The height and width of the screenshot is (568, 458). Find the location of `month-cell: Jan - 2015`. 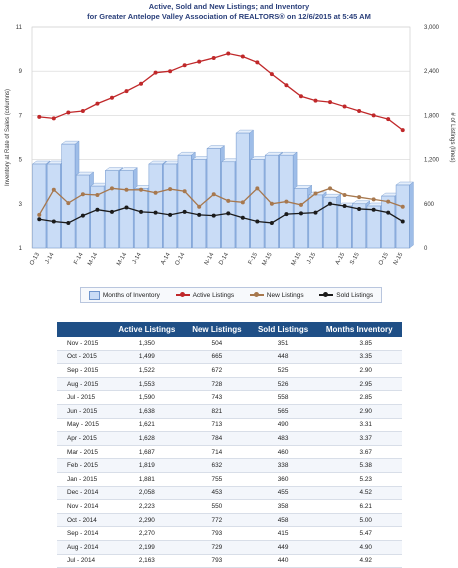

month-cell: Jan - 2015 is located at coordinates (83, 479).